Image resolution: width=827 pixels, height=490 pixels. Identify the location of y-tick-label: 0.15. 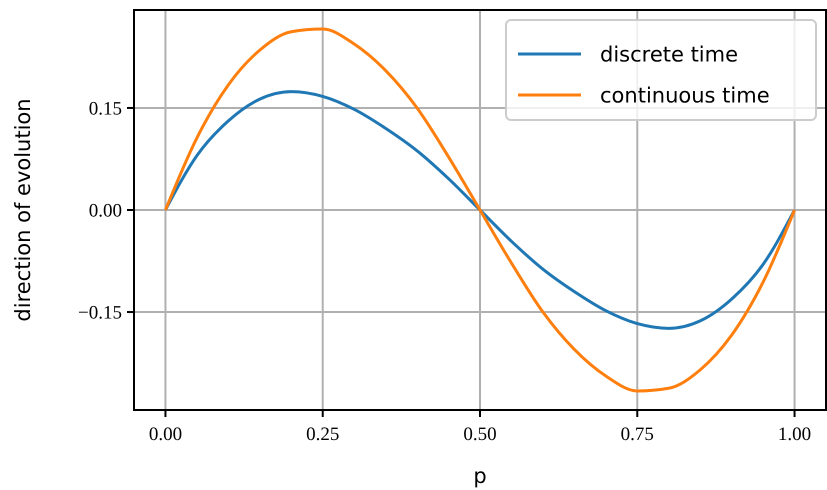
(105, 109).